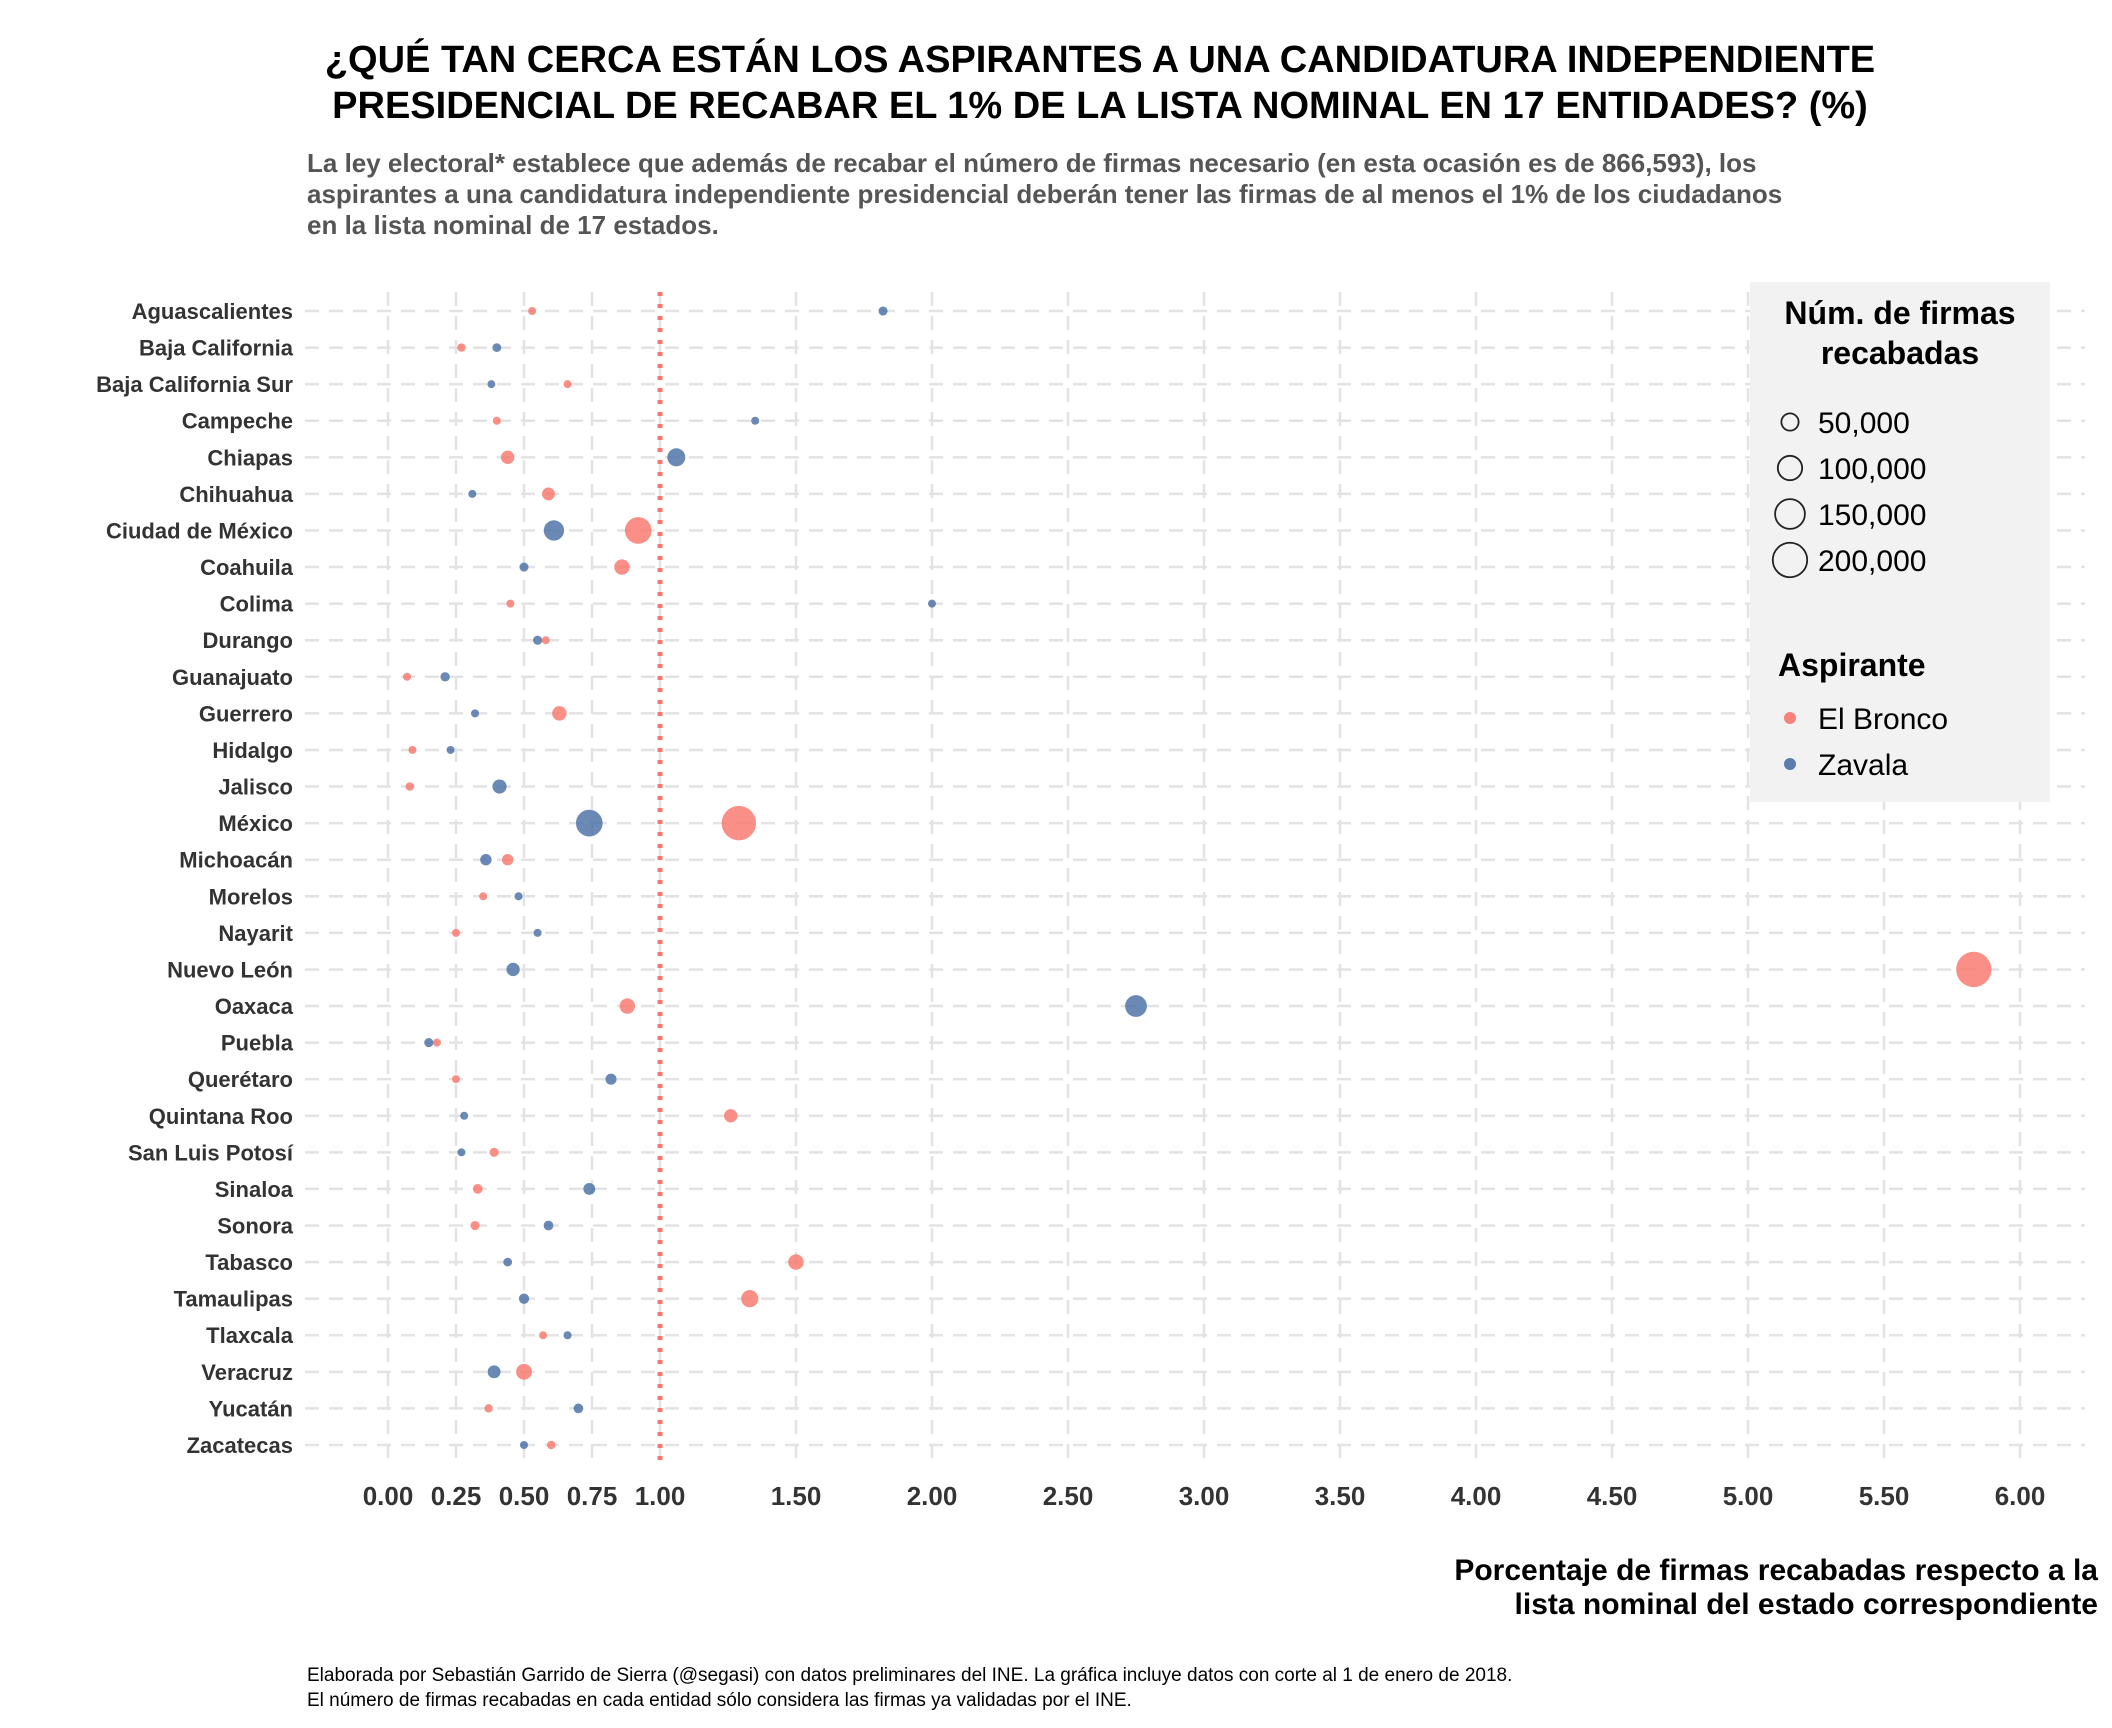 The height and width of the screenshot is (1728, 2112). I want to click on y-tick-label-27: Tamaulipas, so click(233, 1299).